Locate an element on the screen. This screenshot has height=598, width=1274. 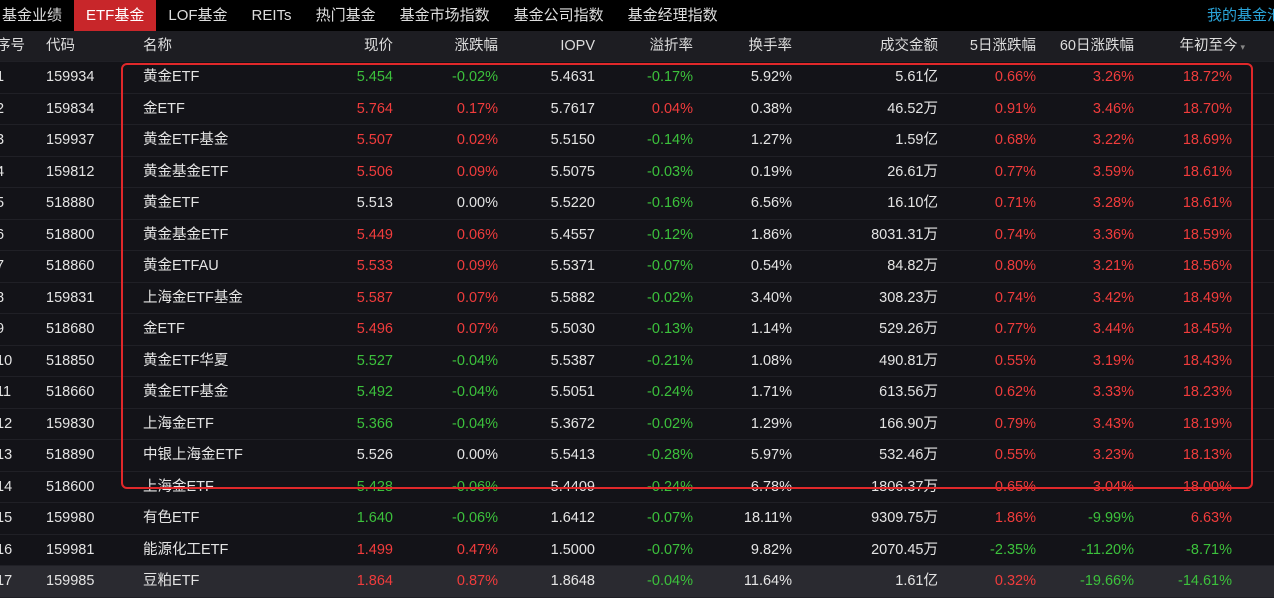
cell-序号: 13 is located at coordinates (6, 455).